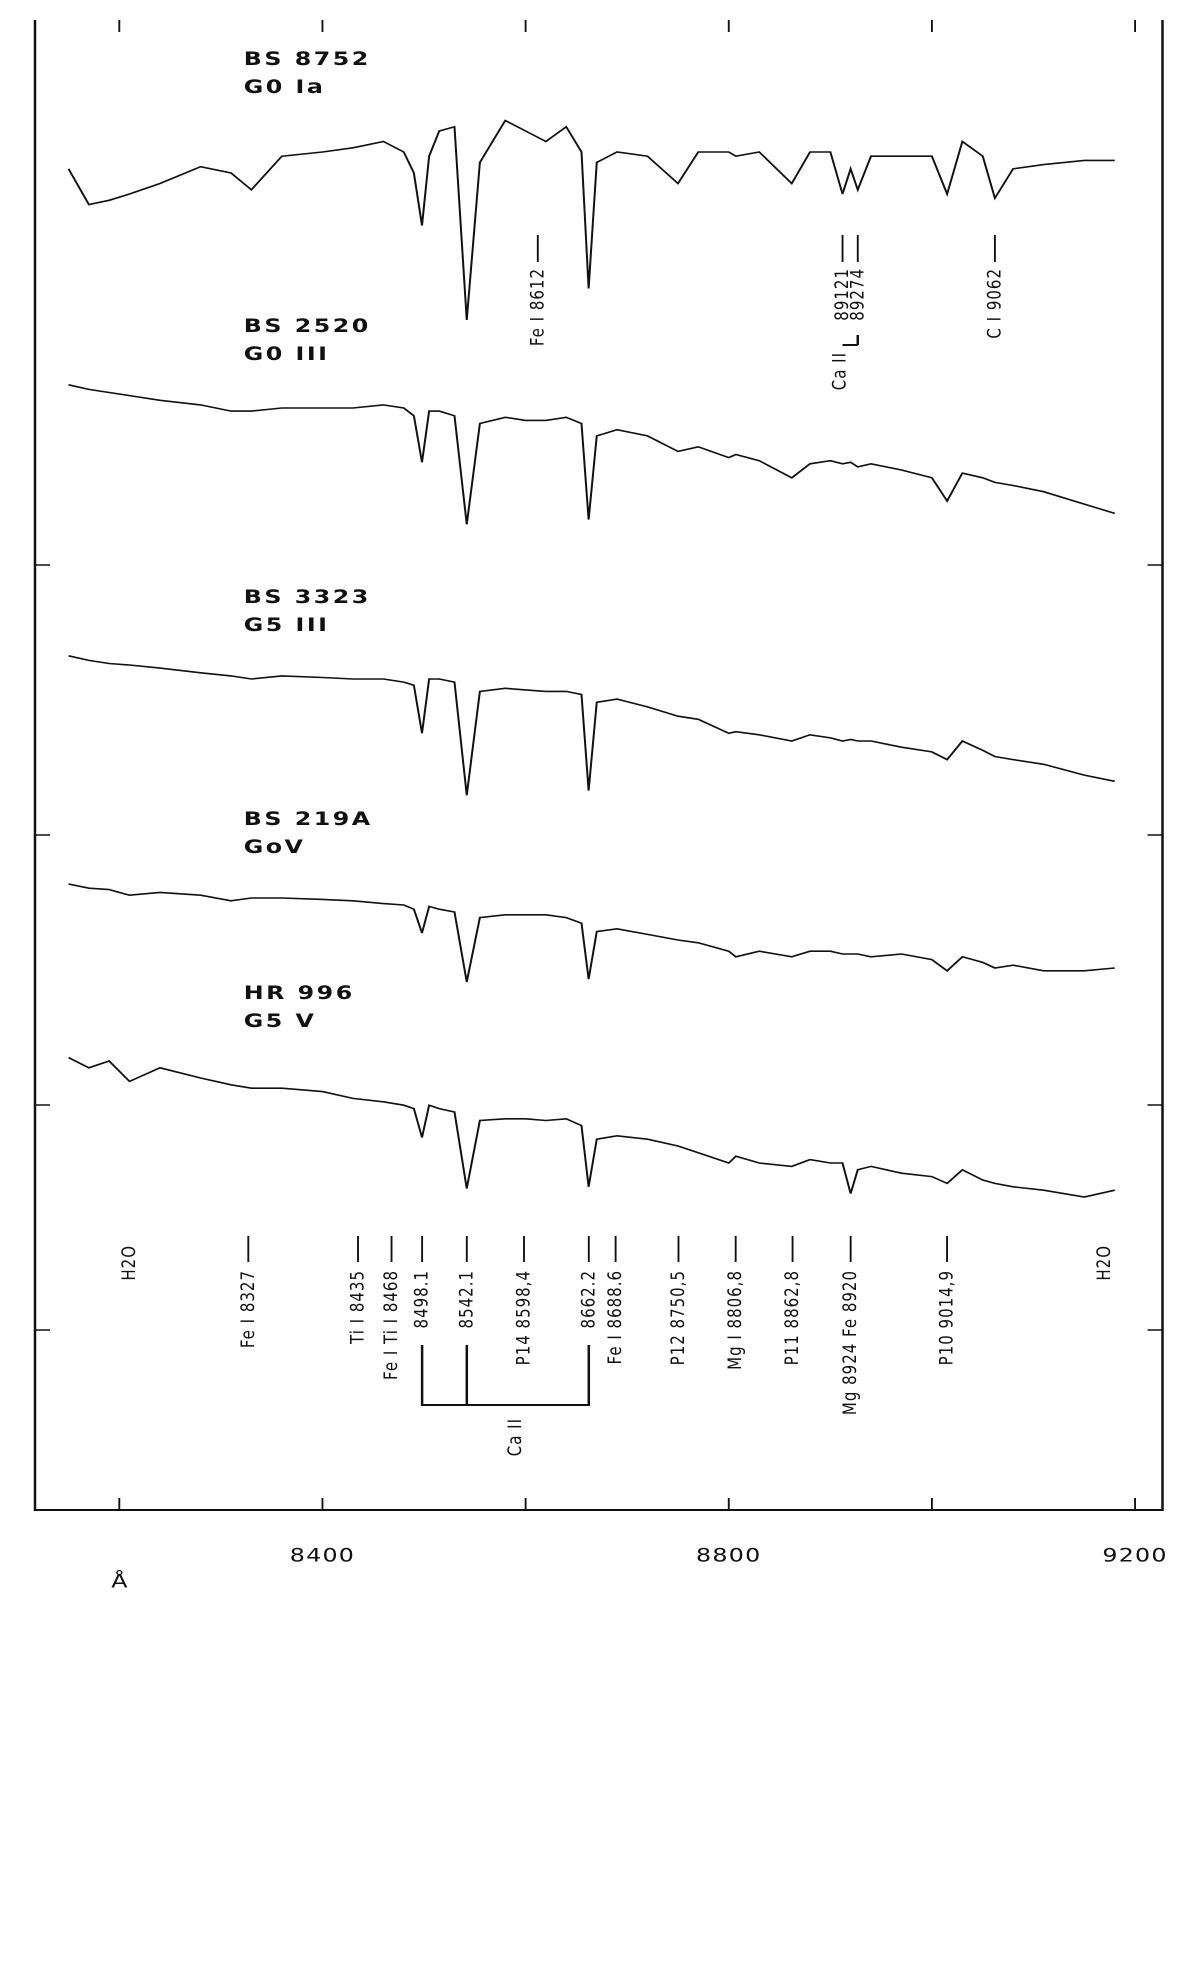 The width and height of the screenshot is (1200, 1968). What do you see at coordinates (307, 326) in the screenshot?
I see `star-name: BS 2520` at bounding box center [307, 326].